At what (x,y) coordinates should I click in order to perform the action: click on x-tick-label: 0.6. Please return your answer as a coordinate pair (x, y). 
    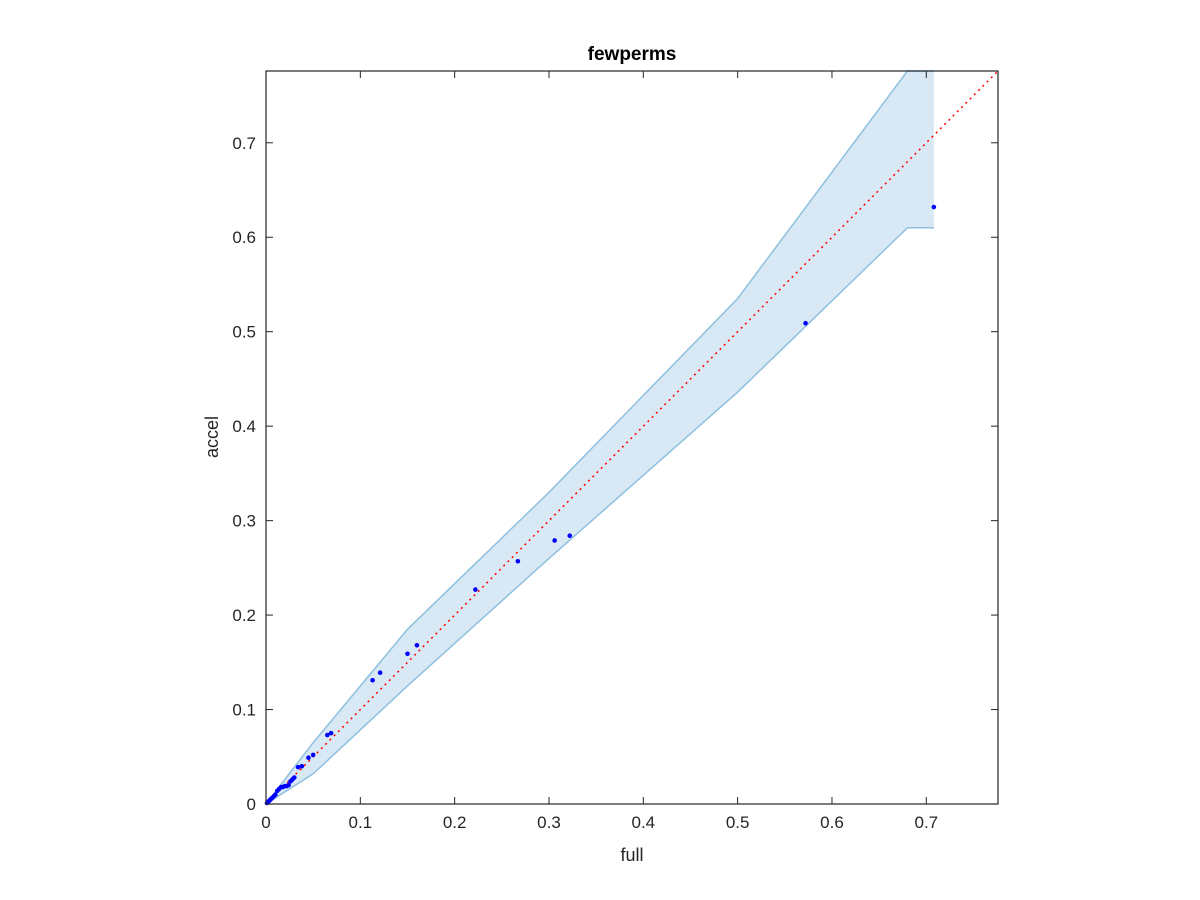
    Looking at the image, I should click on (832, 822).